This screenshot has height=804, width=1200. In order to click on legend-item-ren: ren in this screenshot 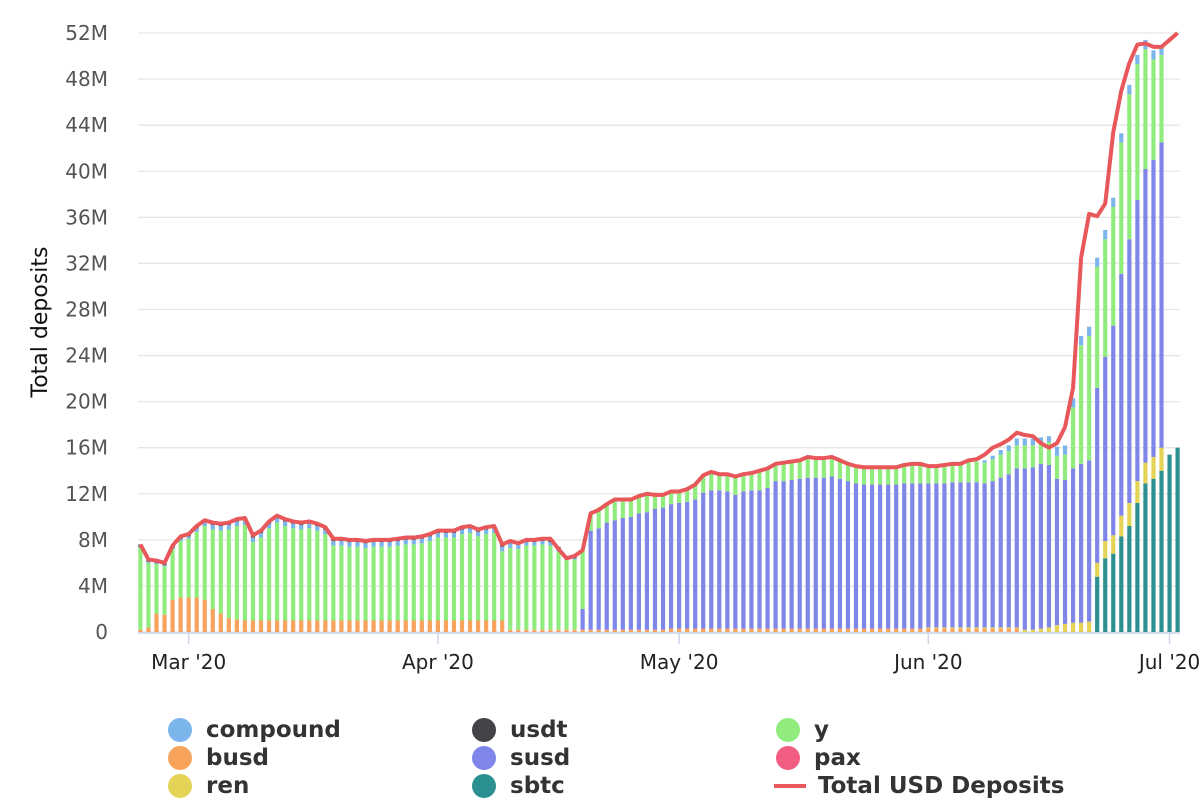, I will do `click(208, 786)`.